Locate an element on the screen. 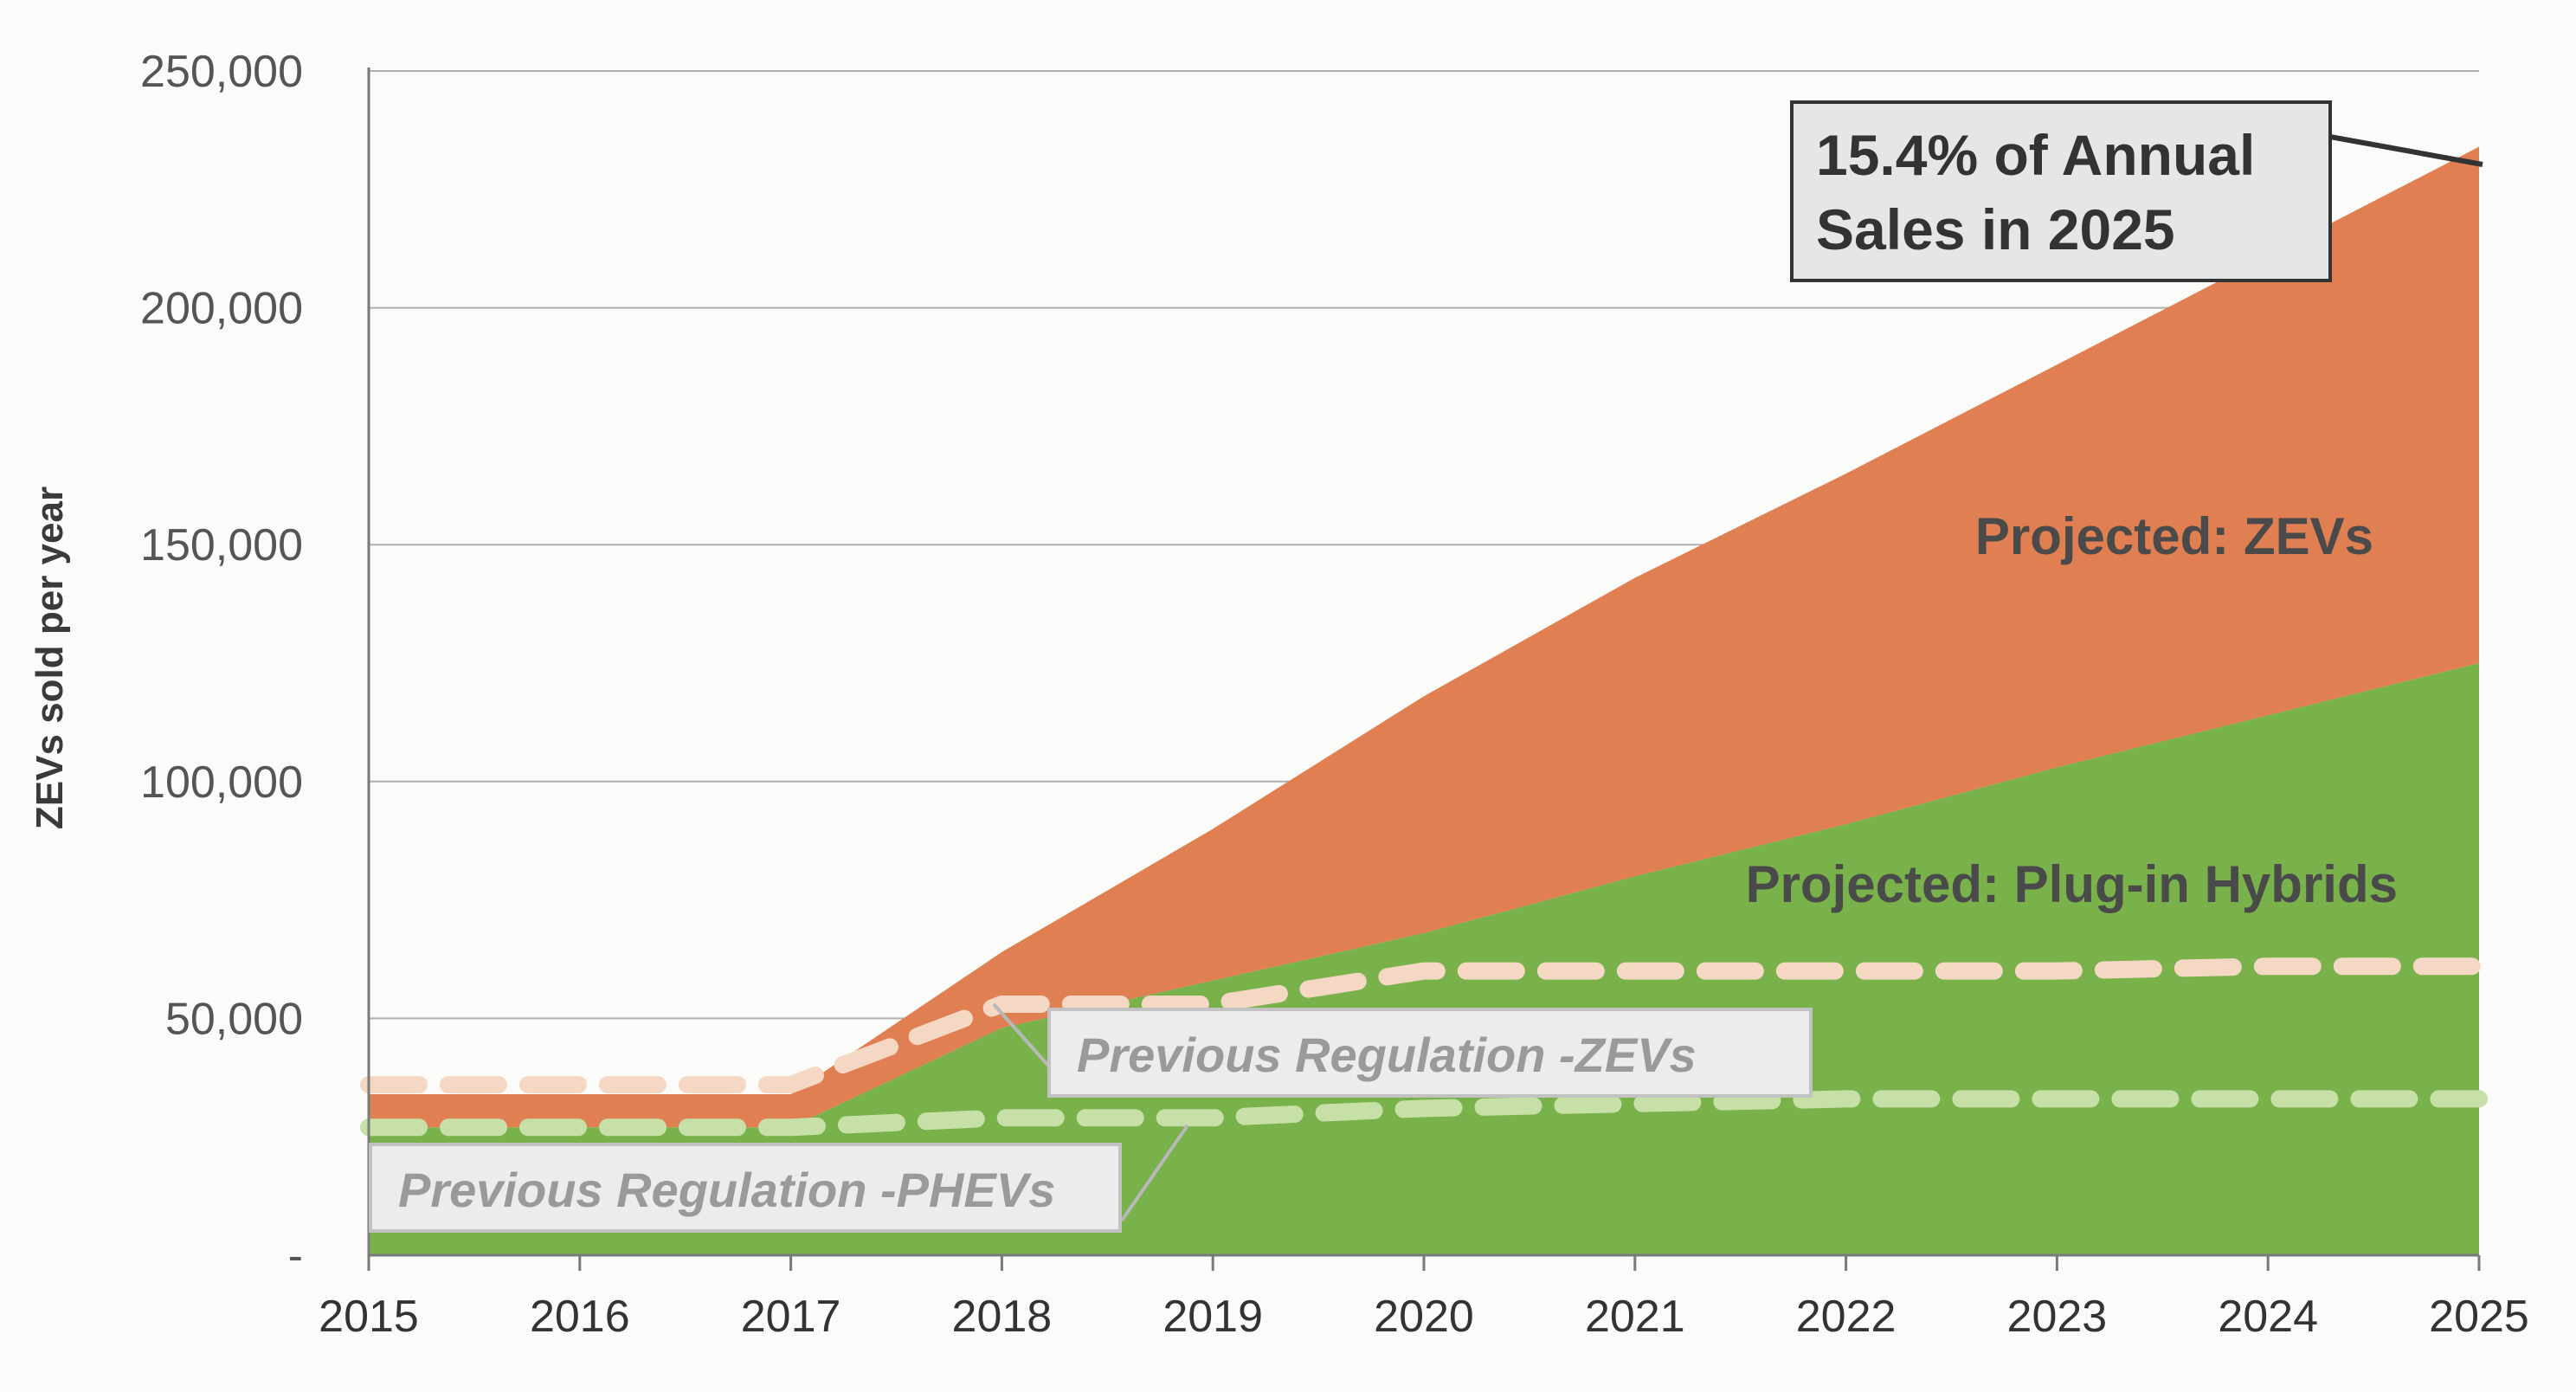  x-tick-label-4: 2019 is located at coordinates (1212, 1317).